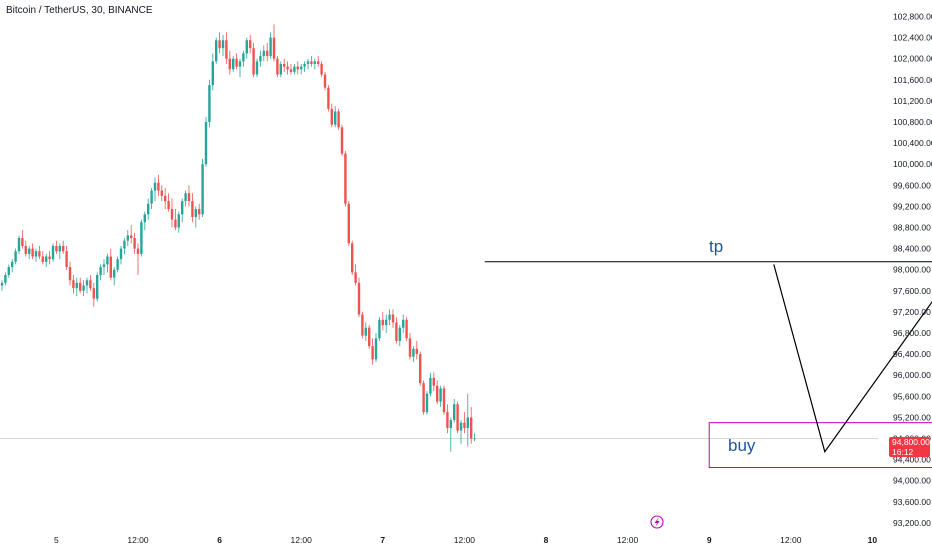 The height and width of the screenshot is (555, 932). I want to click on y-tick-label: 98,400.00, so click(912, 249).